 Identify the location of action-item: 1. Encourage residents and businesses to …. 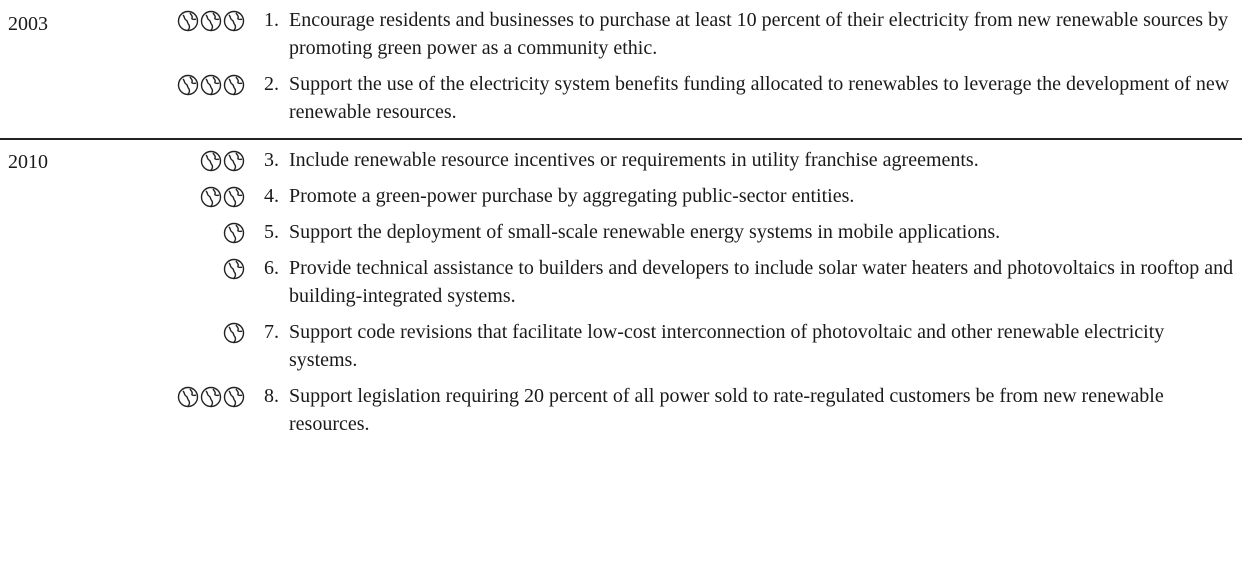
(621, 34).